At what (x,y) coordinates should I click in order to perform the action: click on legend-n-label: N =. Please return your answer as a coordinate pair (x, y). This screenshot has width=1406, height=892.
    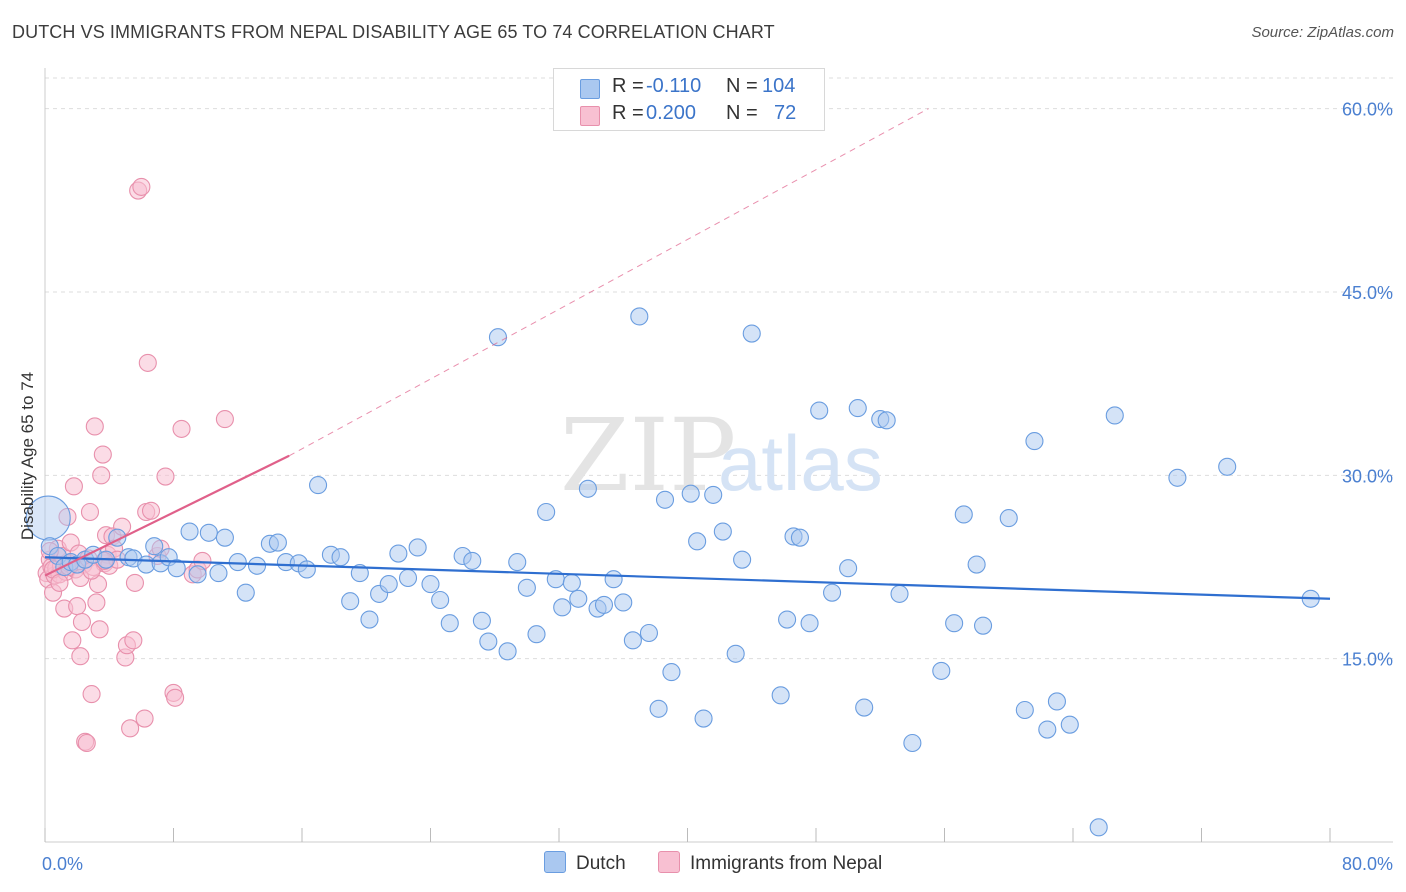
    Looking at the image, I should click on (742, 113).